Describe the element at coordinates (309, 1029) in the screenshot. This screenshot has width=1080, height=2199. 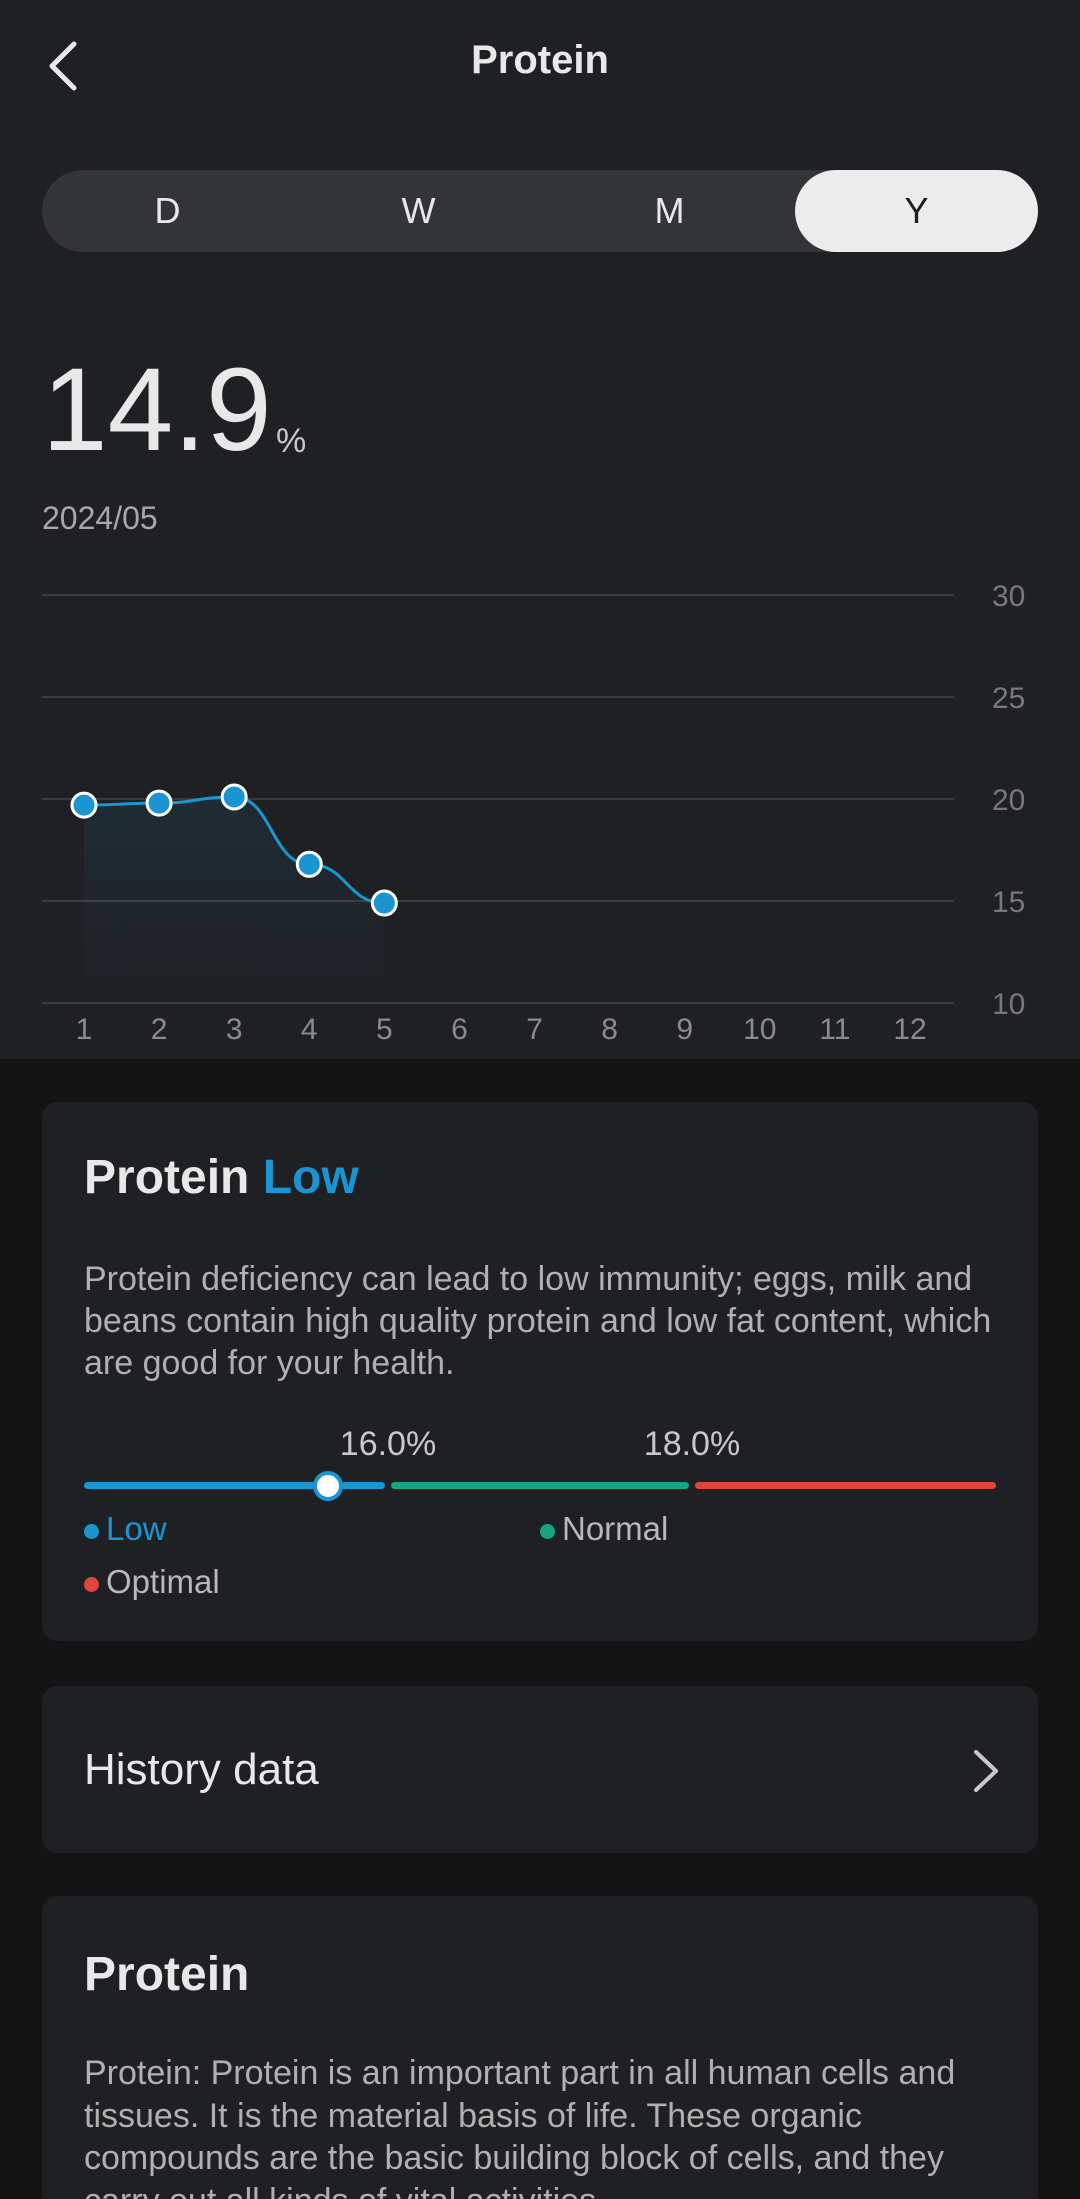
I see `x-tick-label: 4` at that location.